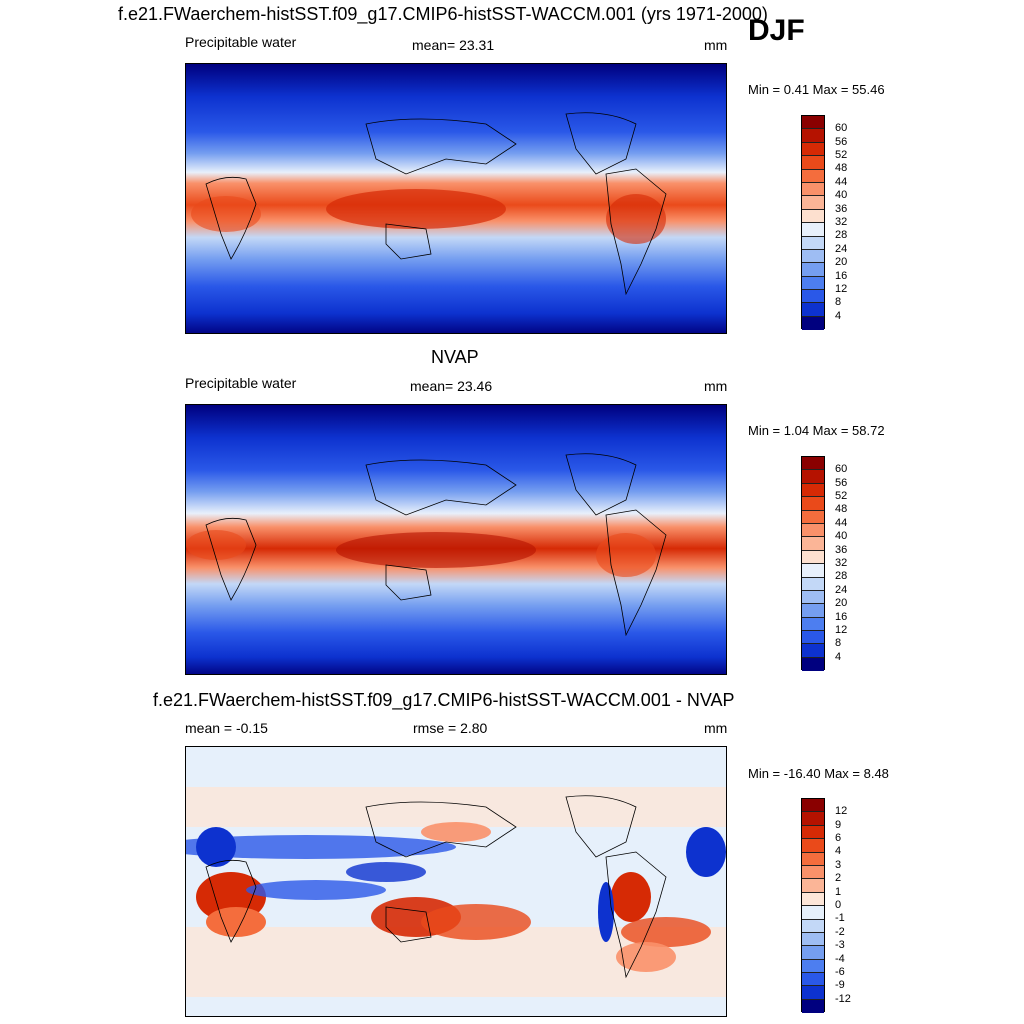 Image resolution: width=1024 pixels, height=1024 pixels. I want to click on panel3-colorbar-tick: 6, so click(838, 838).